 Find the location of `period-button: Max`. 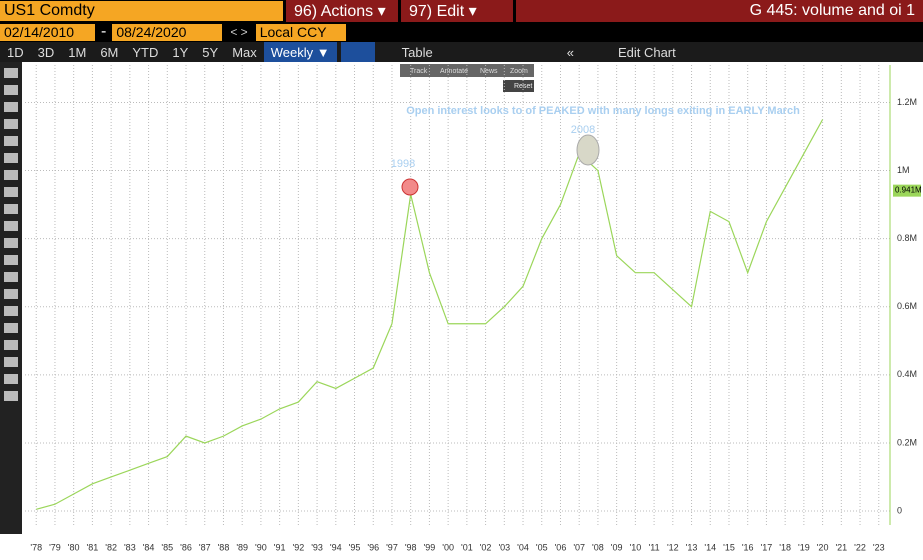

period-button: Max is located at coordinates (244, 52).